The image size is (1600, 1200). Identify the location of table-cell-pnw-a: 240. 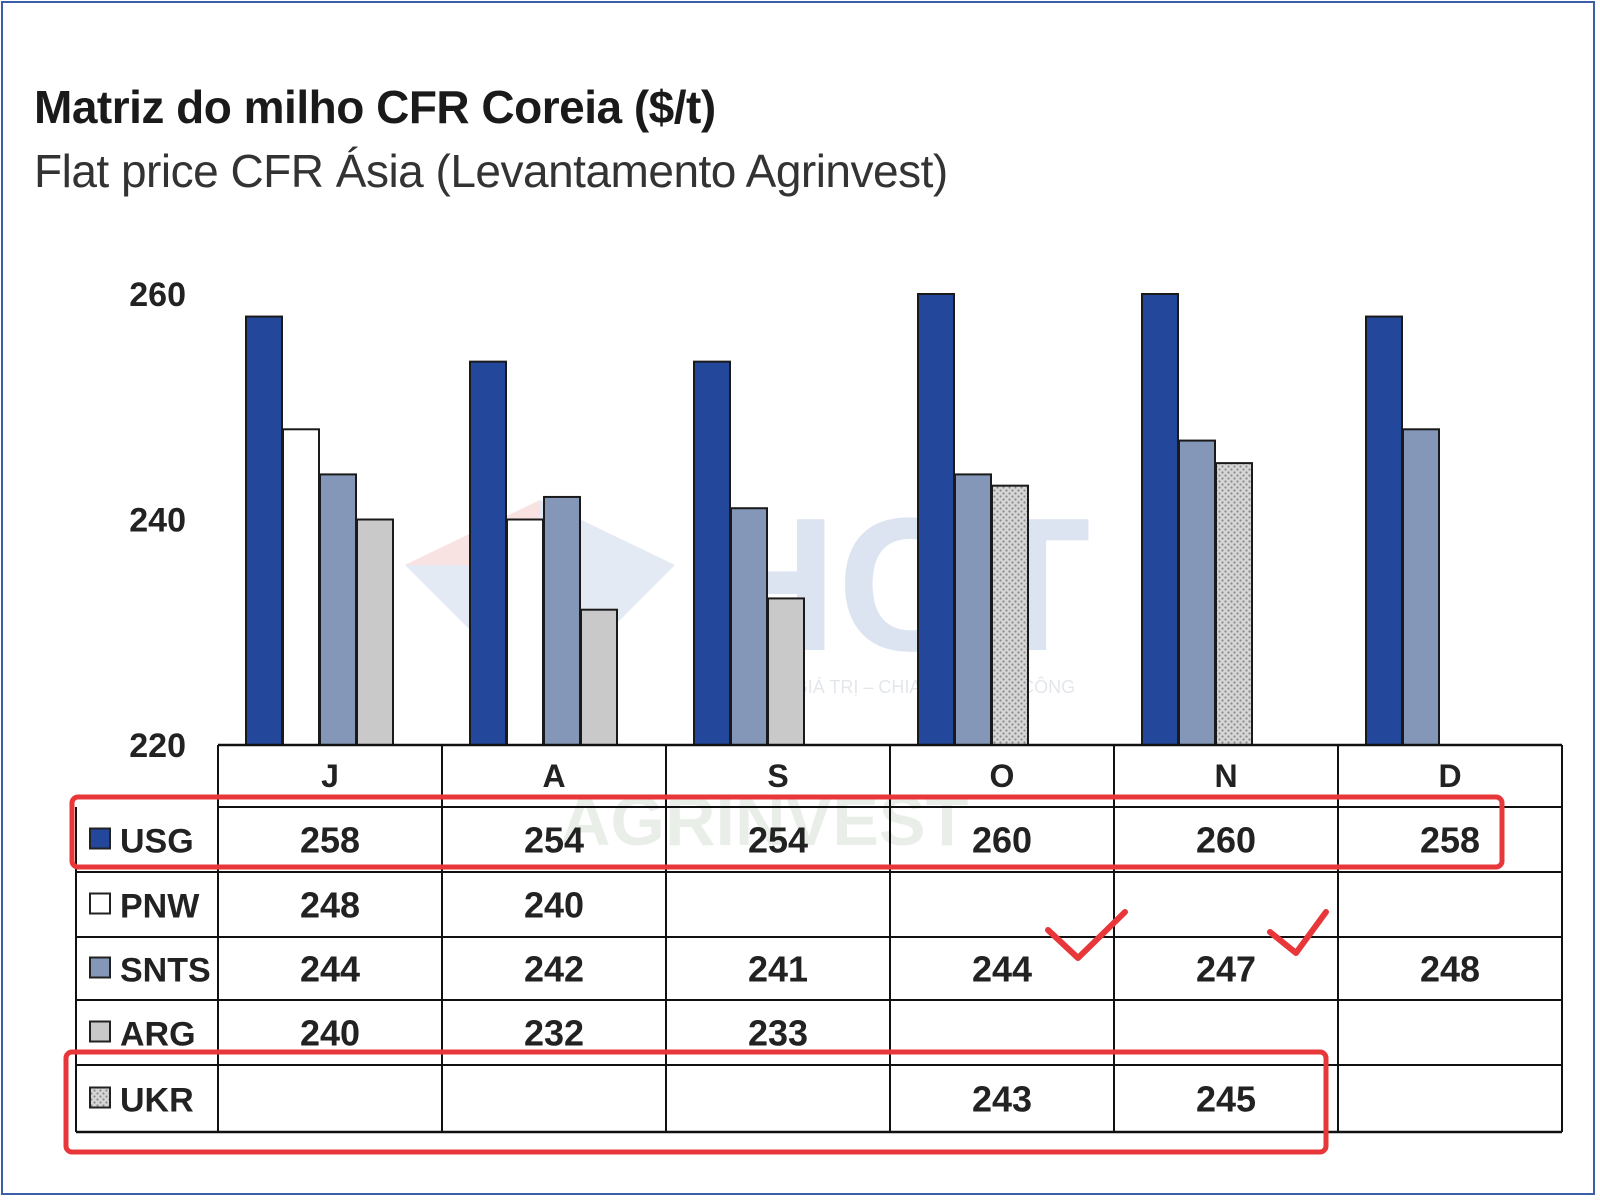
(554, 905).